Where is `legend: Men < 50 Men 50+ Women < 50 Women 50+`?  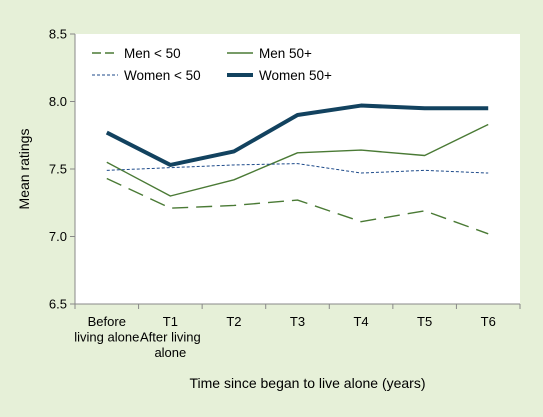 legend: Men < 50 Men 50+ Women < 50 Women 50+ is located at coordinates (212, 64).